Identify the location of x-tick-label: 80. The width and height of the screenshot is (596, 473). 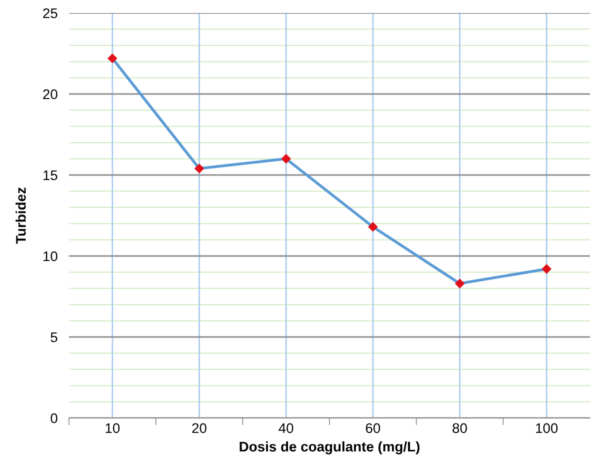
(459, 428).